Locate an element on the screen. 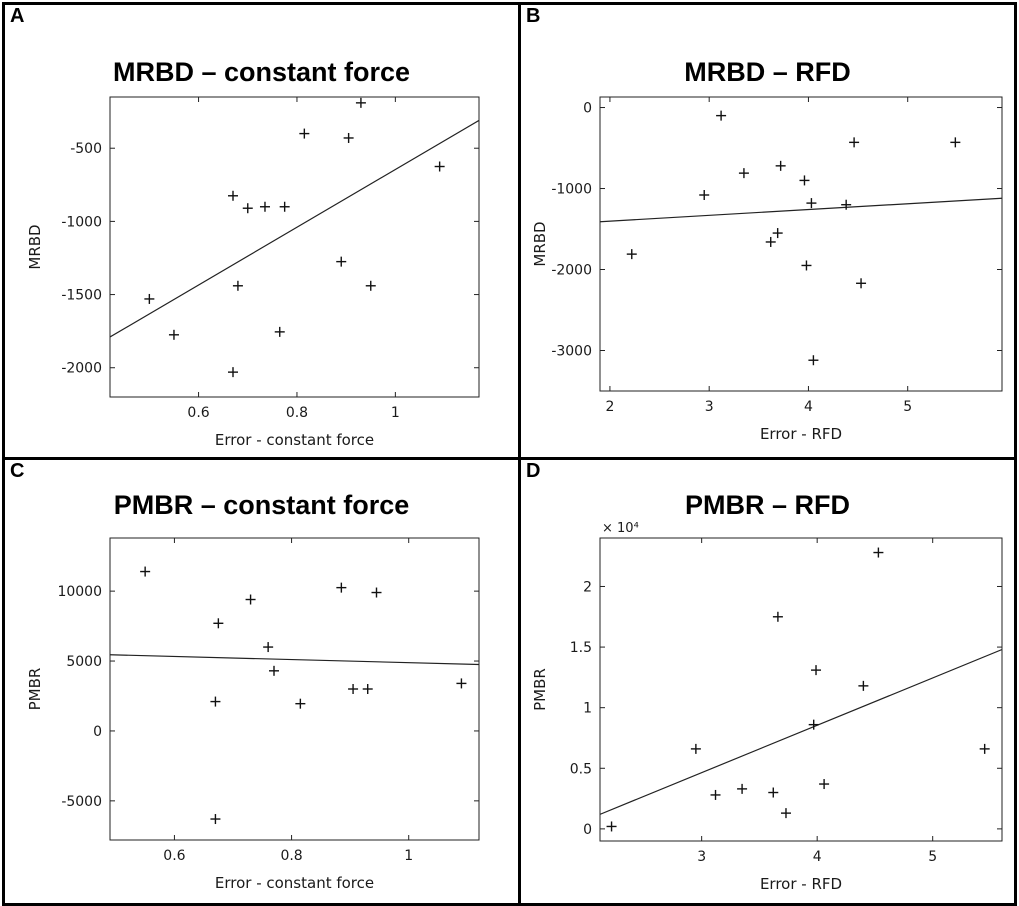  chart-title: MRBD – constant force is located at coordinates (261, 72).